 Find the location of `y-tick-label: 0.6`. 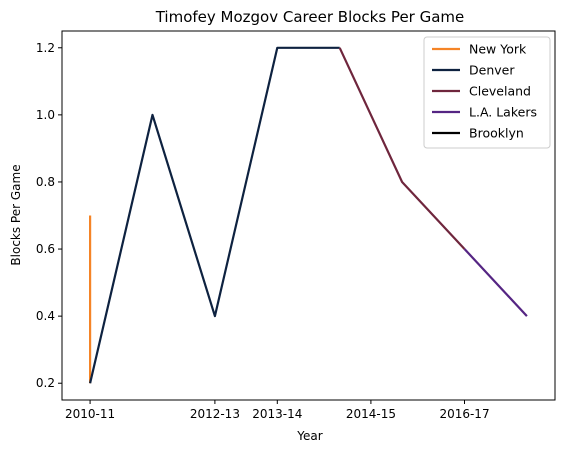

y-tick-label: 0.6 is located at coordinates (45, 249).